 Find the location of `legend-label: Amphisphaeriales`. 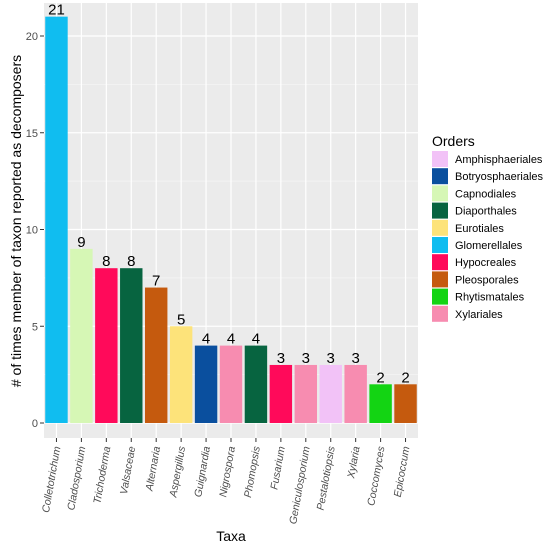

legend-label: Amphisphaeriales is located at coordinates (499, 160).